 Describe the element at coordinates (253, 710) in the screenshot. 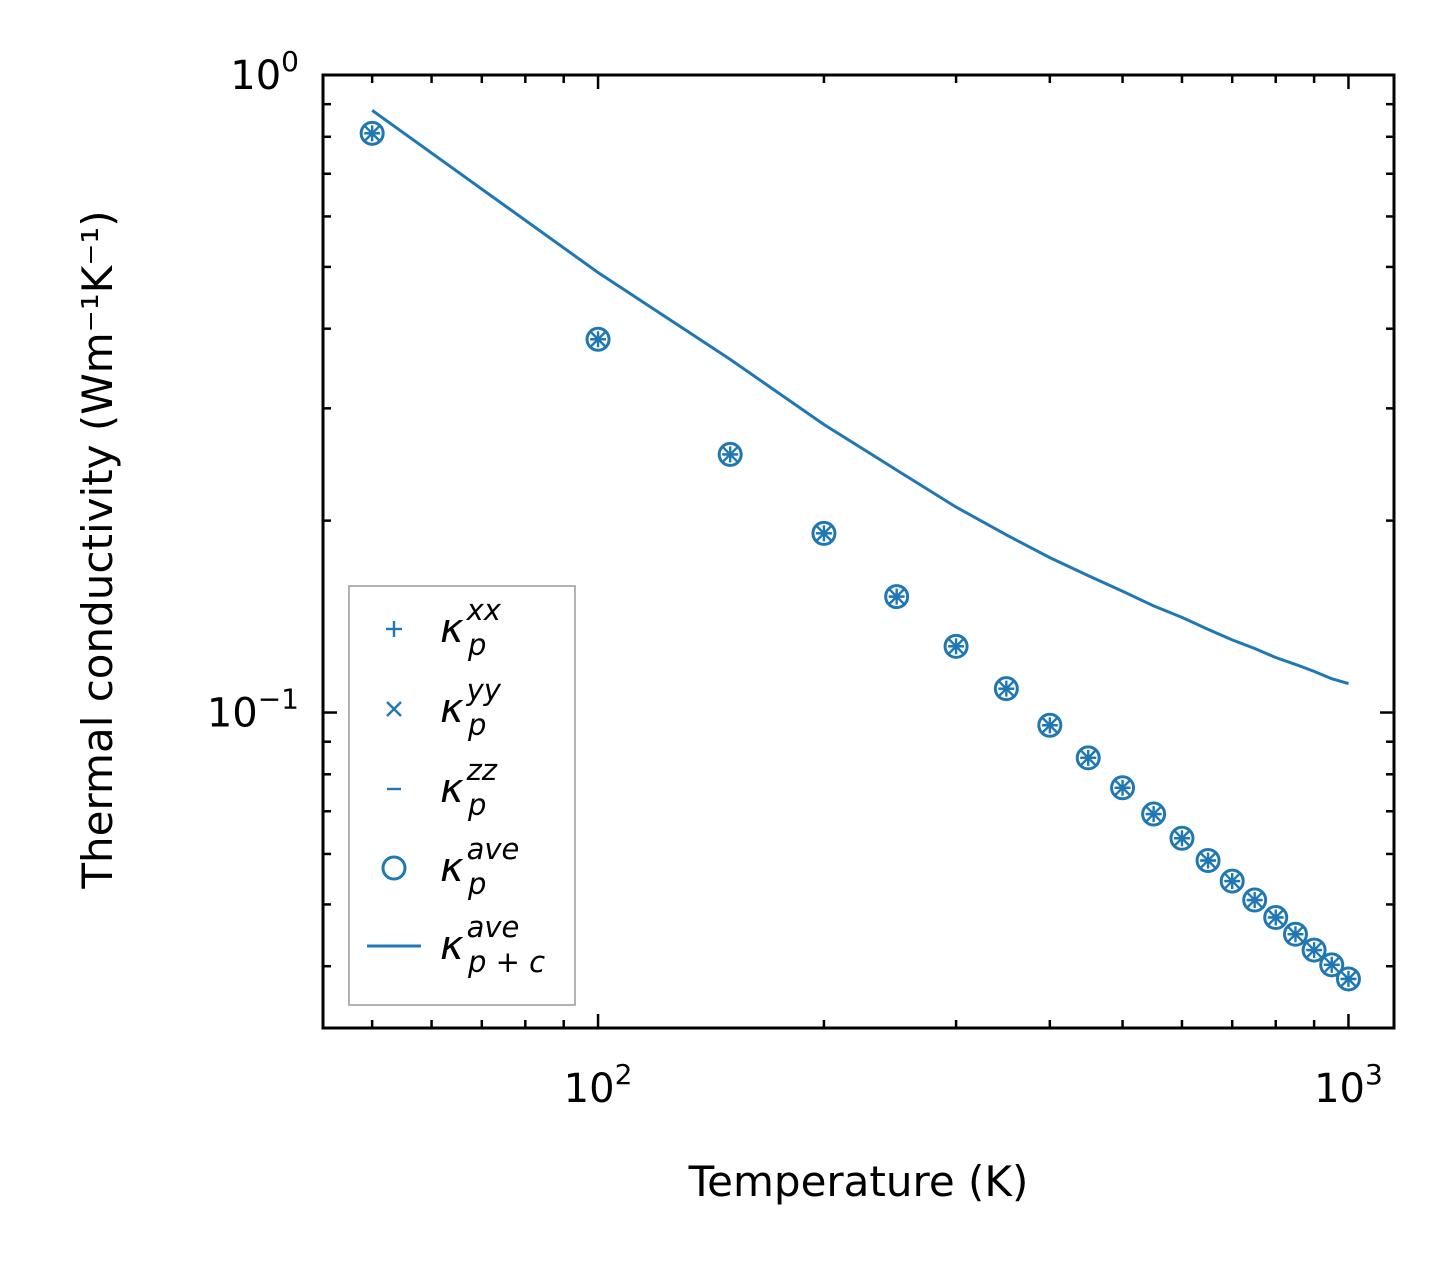

I see `y-tick-label: 10⁻¹` at that location.